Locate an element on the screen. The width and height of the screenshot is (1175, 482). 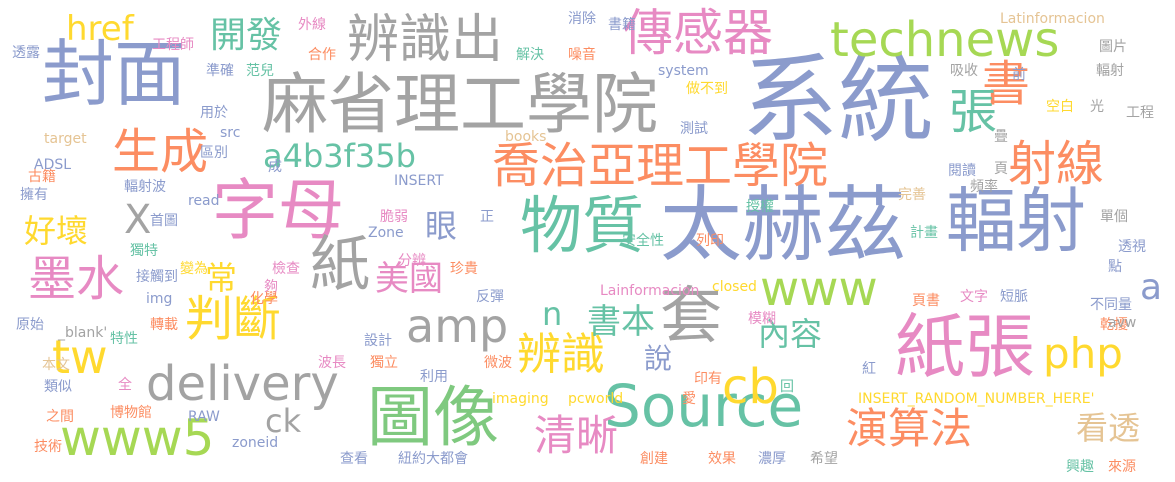
cloud-word: system is located at coordinates (683, 71).